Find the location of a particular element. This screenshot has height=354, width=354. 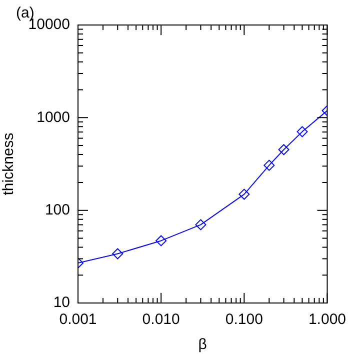

x-tick-label: 0.100 is located at coordinates (244, 319).